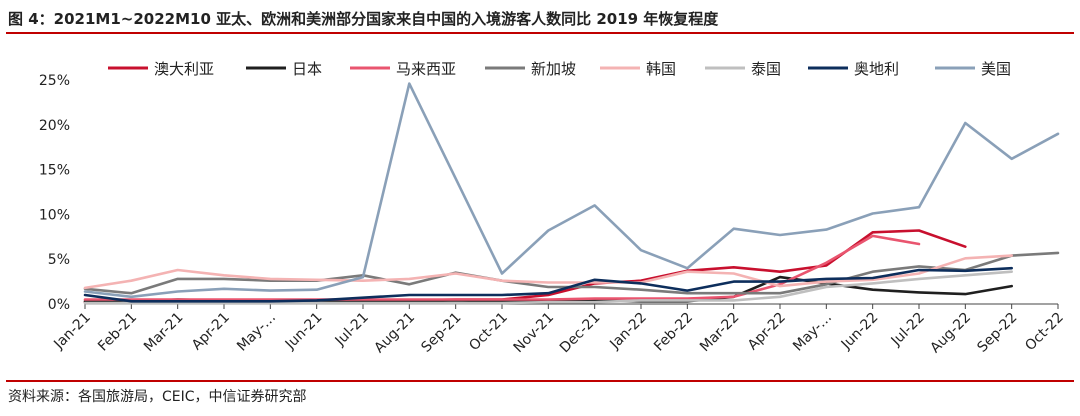 Image resolution: width=1080 pixels, height=416 pixels. Describe the element at coordinates (1044, 332) in the screenshot. I see `x-tick-label: Oct-22` at that location.